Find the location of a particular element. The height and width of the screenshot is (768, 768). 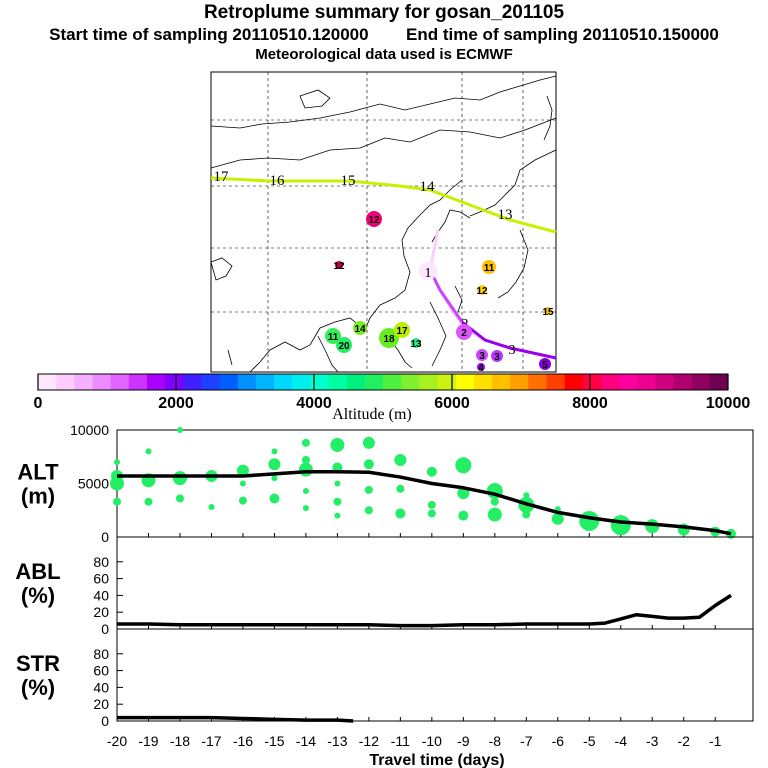

plume-point-label: 2 is located at coordinates (464, 333).